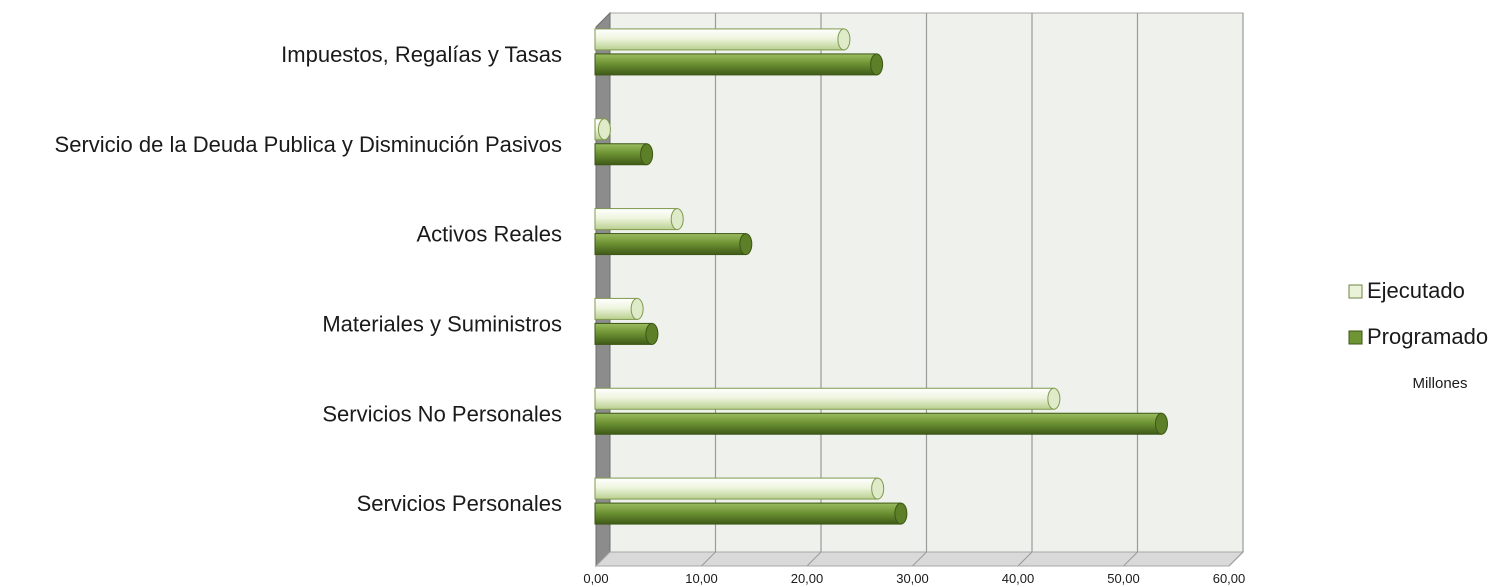 This screenshot has width=1505, height=587. I want to click on bar-ejecutado-activos-reales, so click(639, 219).